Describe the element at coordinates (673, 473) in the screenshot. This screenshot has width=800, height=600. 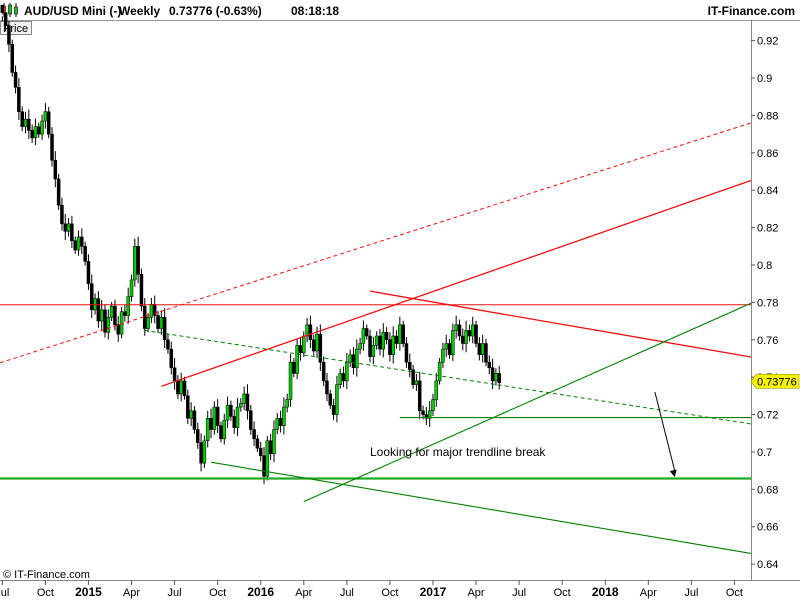
I see `arrow-head` at that location.